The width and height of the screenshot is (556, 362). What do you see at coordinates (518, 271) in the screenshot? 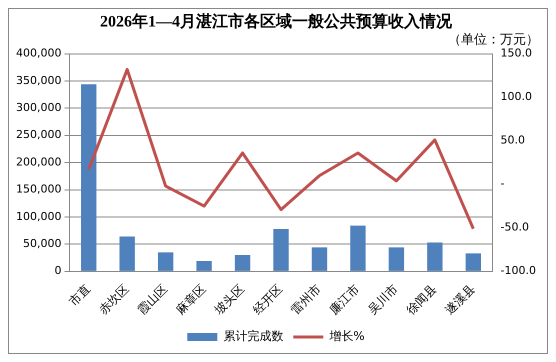
I see `y2-tick-label: -100.0` at bounding box center [518, 271].